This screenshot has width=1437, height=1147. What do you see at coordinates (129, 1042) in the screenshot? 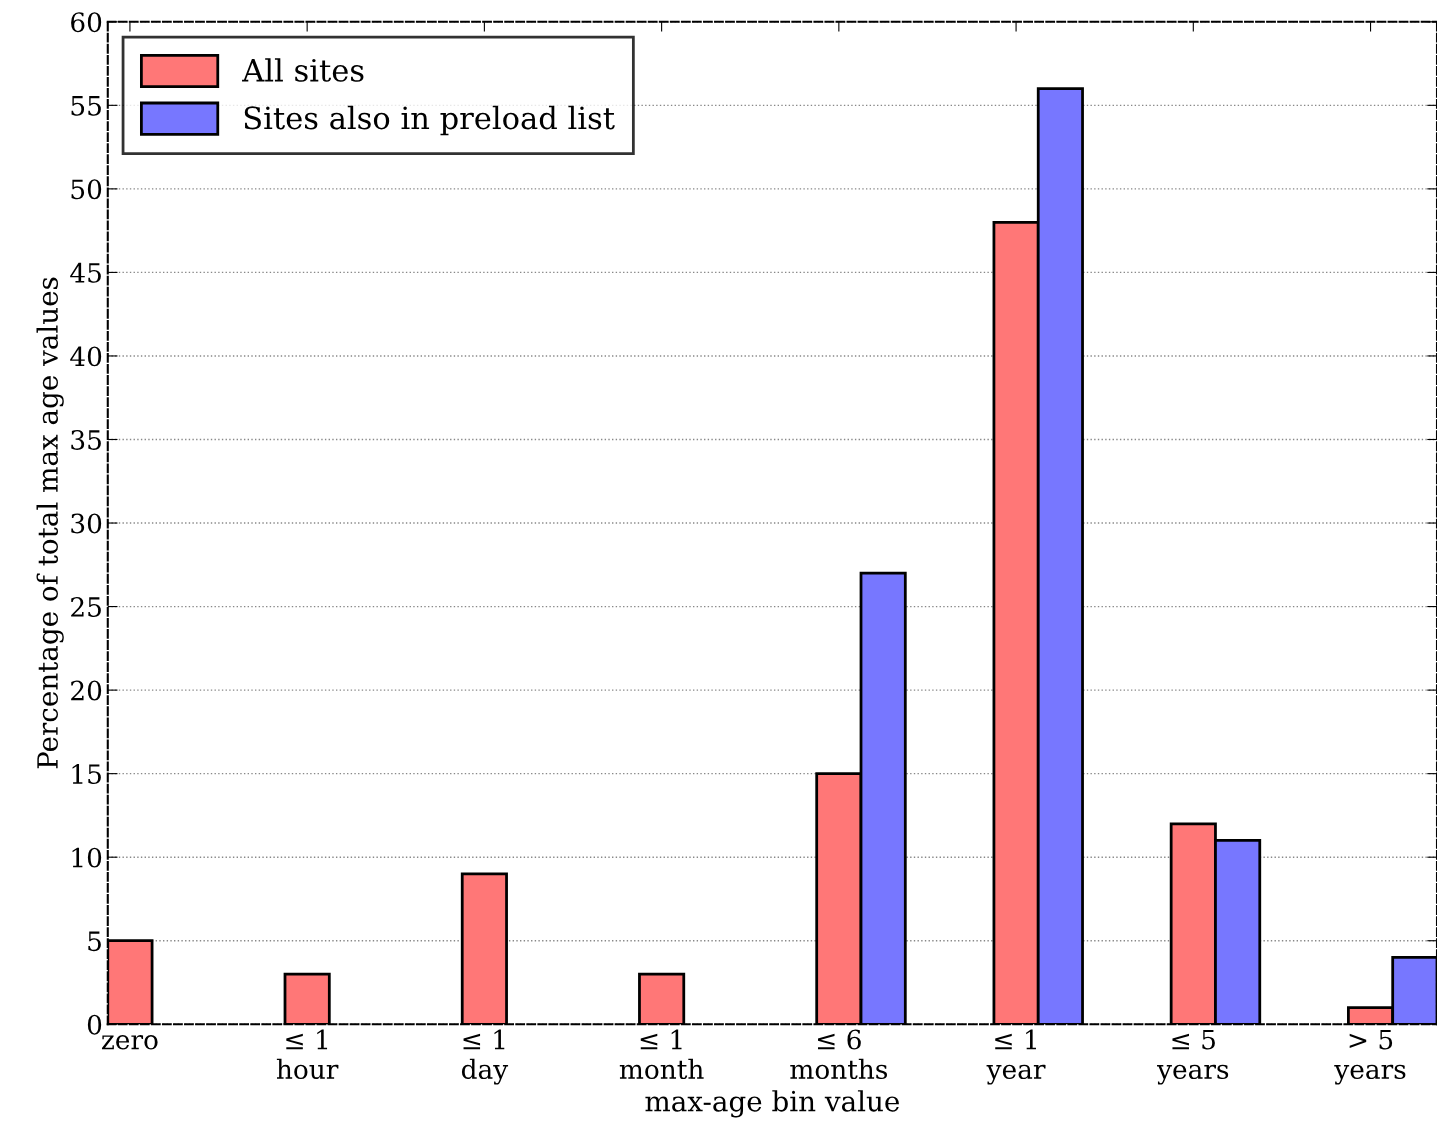
I see `x-tick-label: zero` at bounding box center [129, 1042].